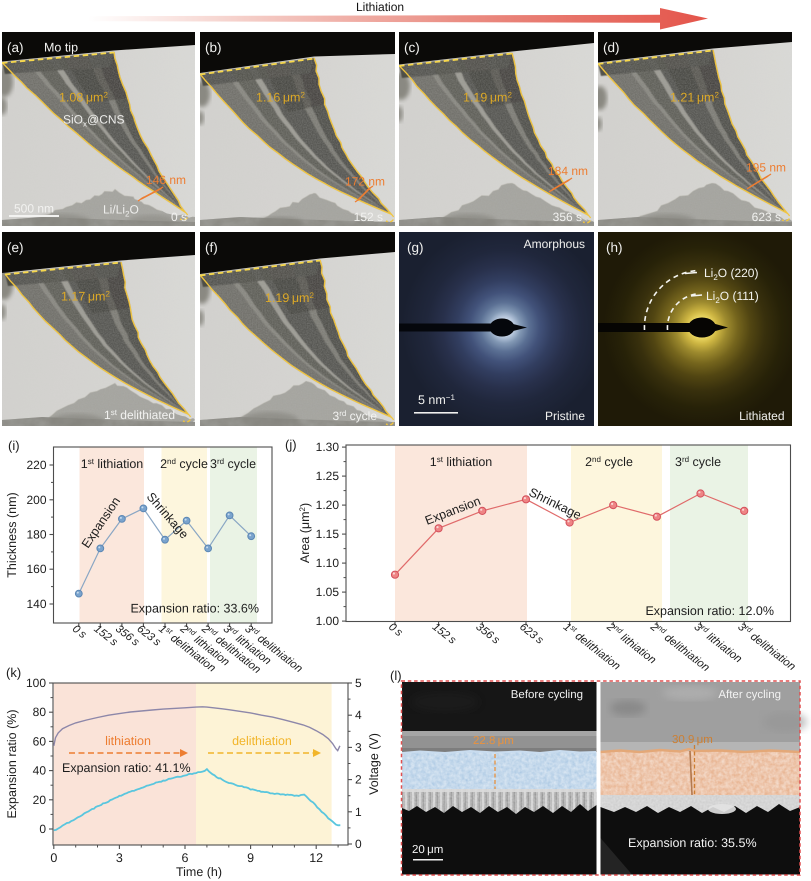 This screenshot has height=881, width=811. I want to click on svg-text: Time (h), so click(199, 872).